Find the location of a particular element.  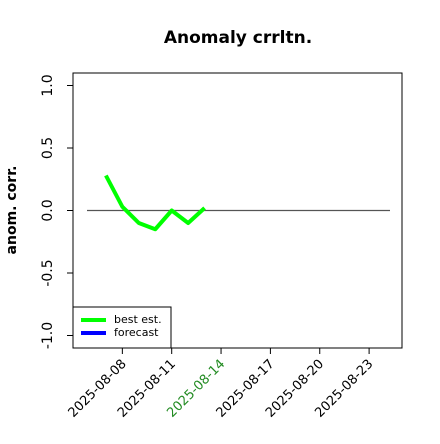

y-tick-label: 0.0 is located at coordinates (48, 210).